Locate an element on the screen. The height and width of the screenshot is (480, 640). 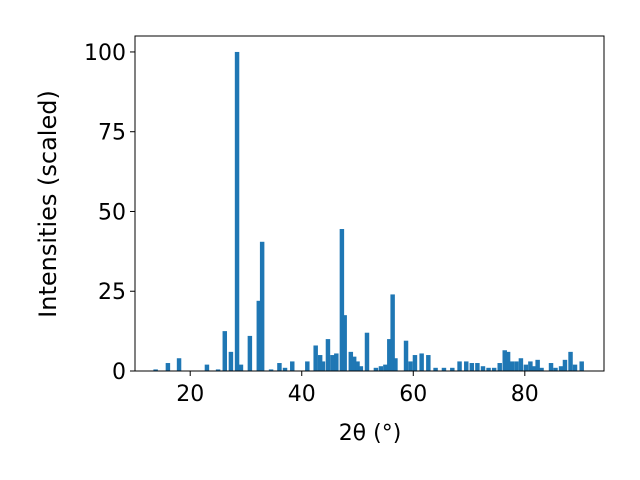
x-tick-label: 40 is located at coordinates (302, 394).